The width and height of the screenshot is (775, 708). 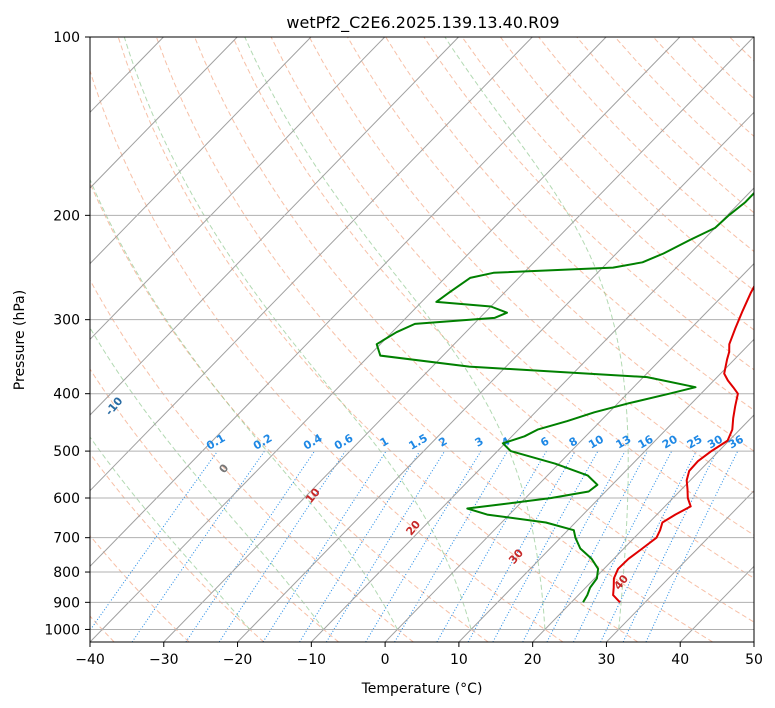 I want to click on dry-adiabat-label: -20, so click(x=42, y=384).